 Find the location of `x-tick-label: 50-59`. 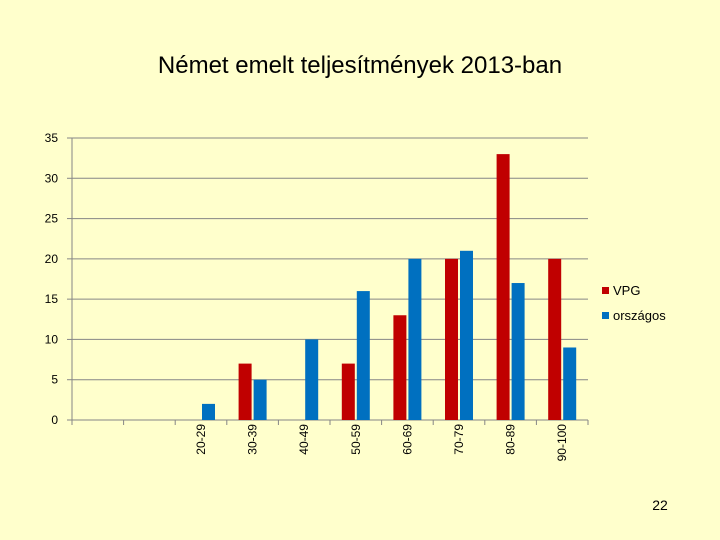

x-tick-label: 50-59 is located at coordinates (356, 439).